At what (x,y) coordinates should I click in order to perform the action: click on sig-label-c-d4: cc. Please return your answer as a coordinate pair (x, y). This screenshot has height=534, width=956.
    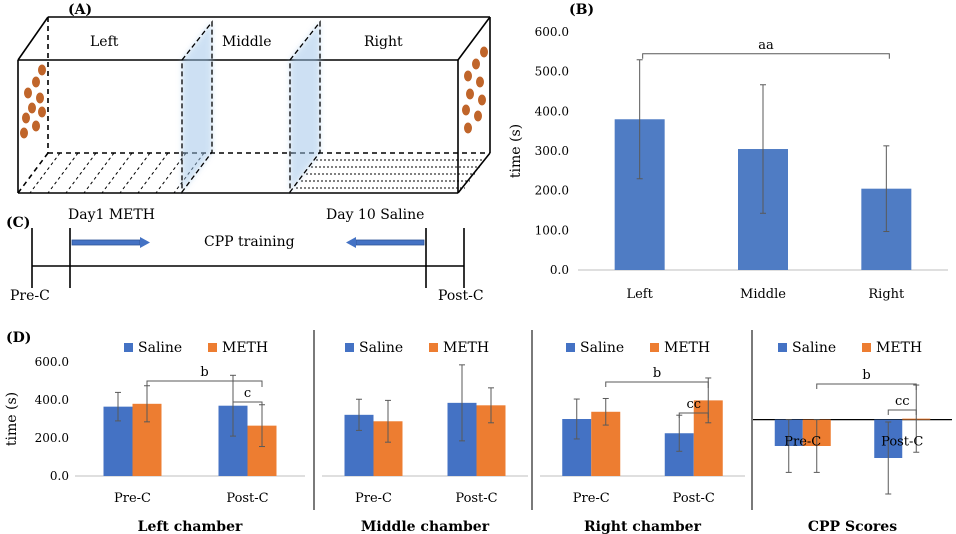
    Looking at the image, I should click on (902, 401).